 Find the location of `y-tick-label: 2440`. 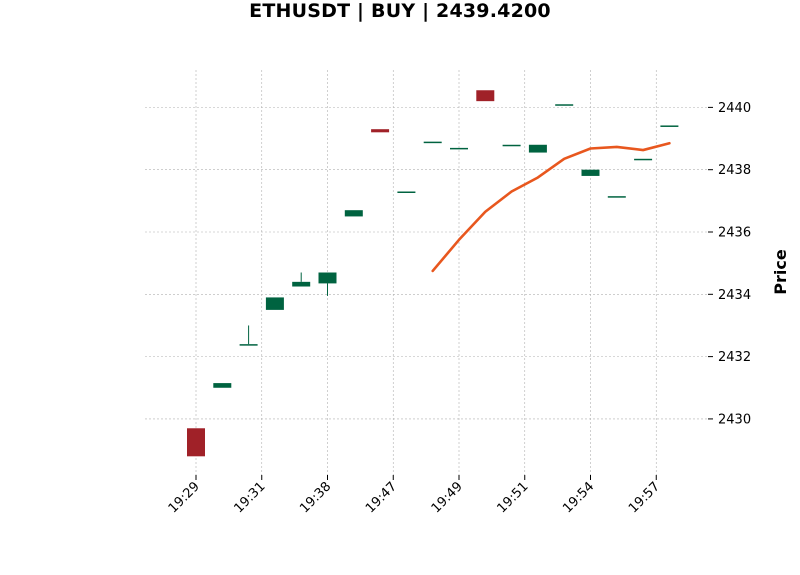

y-tick-label: 2440 is located at coordinates (734, 108).